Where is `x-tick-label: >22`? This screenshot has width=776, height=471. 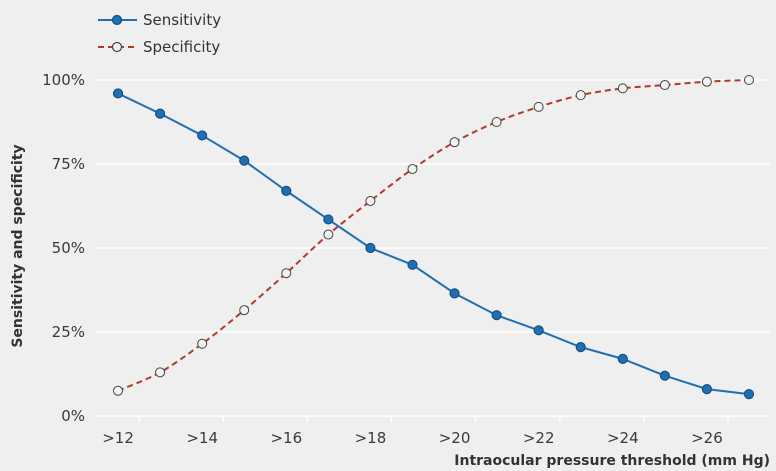 x-tick-label: >22 is located at coordinates (539, 438).